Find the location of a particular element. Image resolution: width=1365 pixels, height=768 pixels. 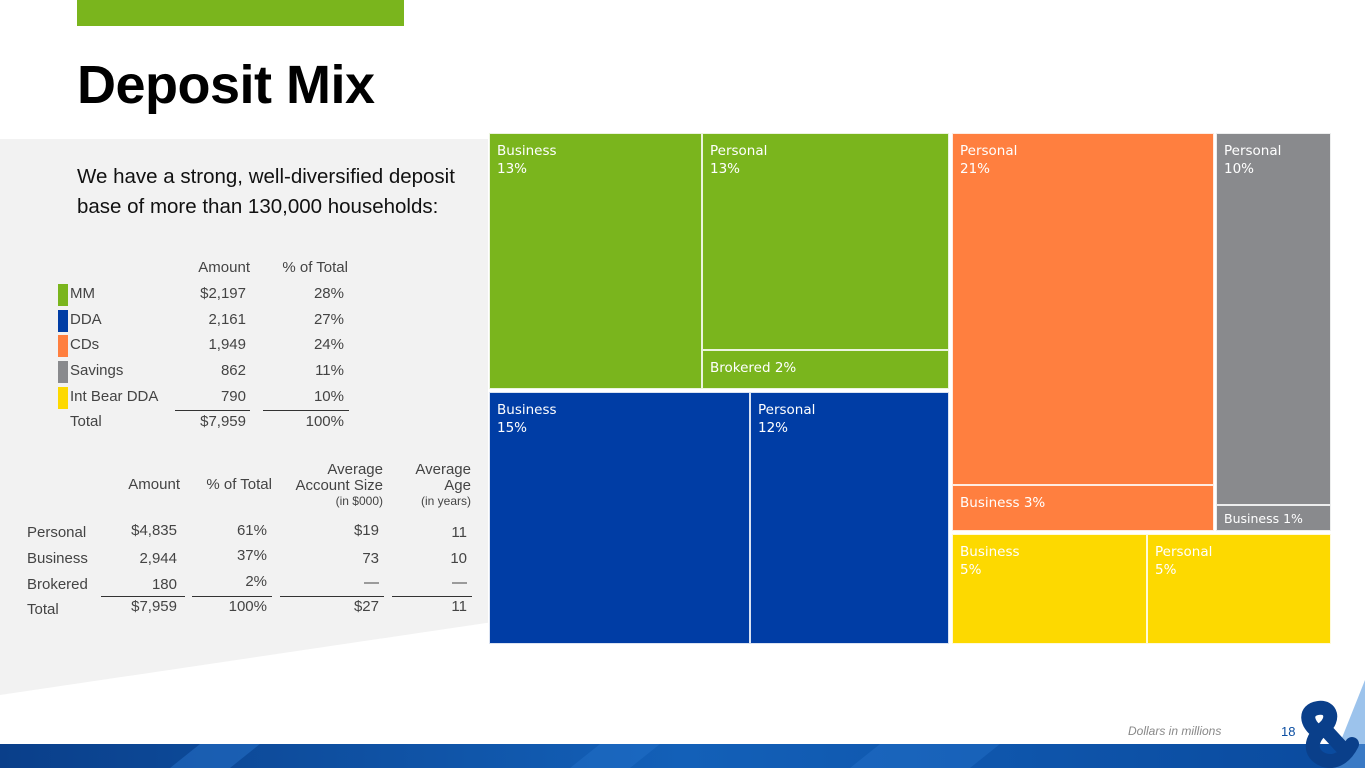

page-number: 18 is located at coordinates (1288, 731).